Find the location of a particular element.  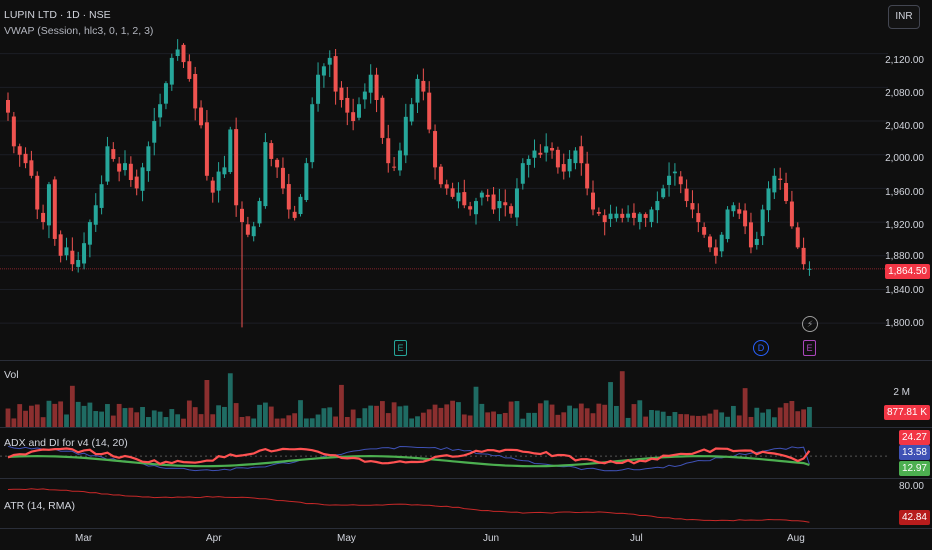

currency-button: INR is located at coordinates (904, 17).